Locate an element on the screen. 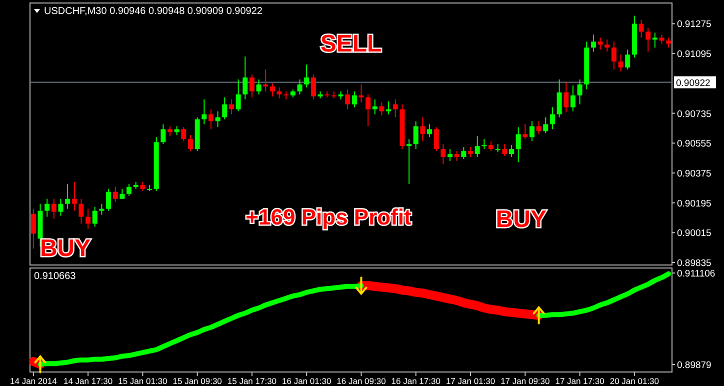 This screenshot has width=724, height=386. x-tick-label: 16 Jan 01:30 is located at coordinates (307, 381).